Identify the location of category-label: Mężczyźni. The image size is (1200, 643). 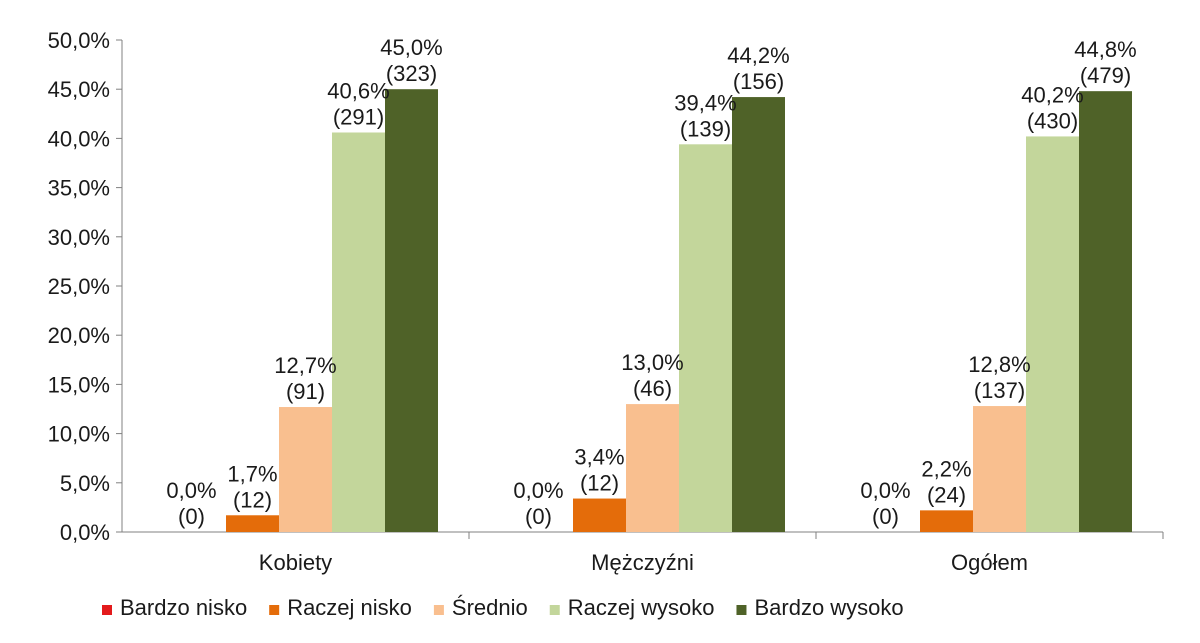
(642, 562).